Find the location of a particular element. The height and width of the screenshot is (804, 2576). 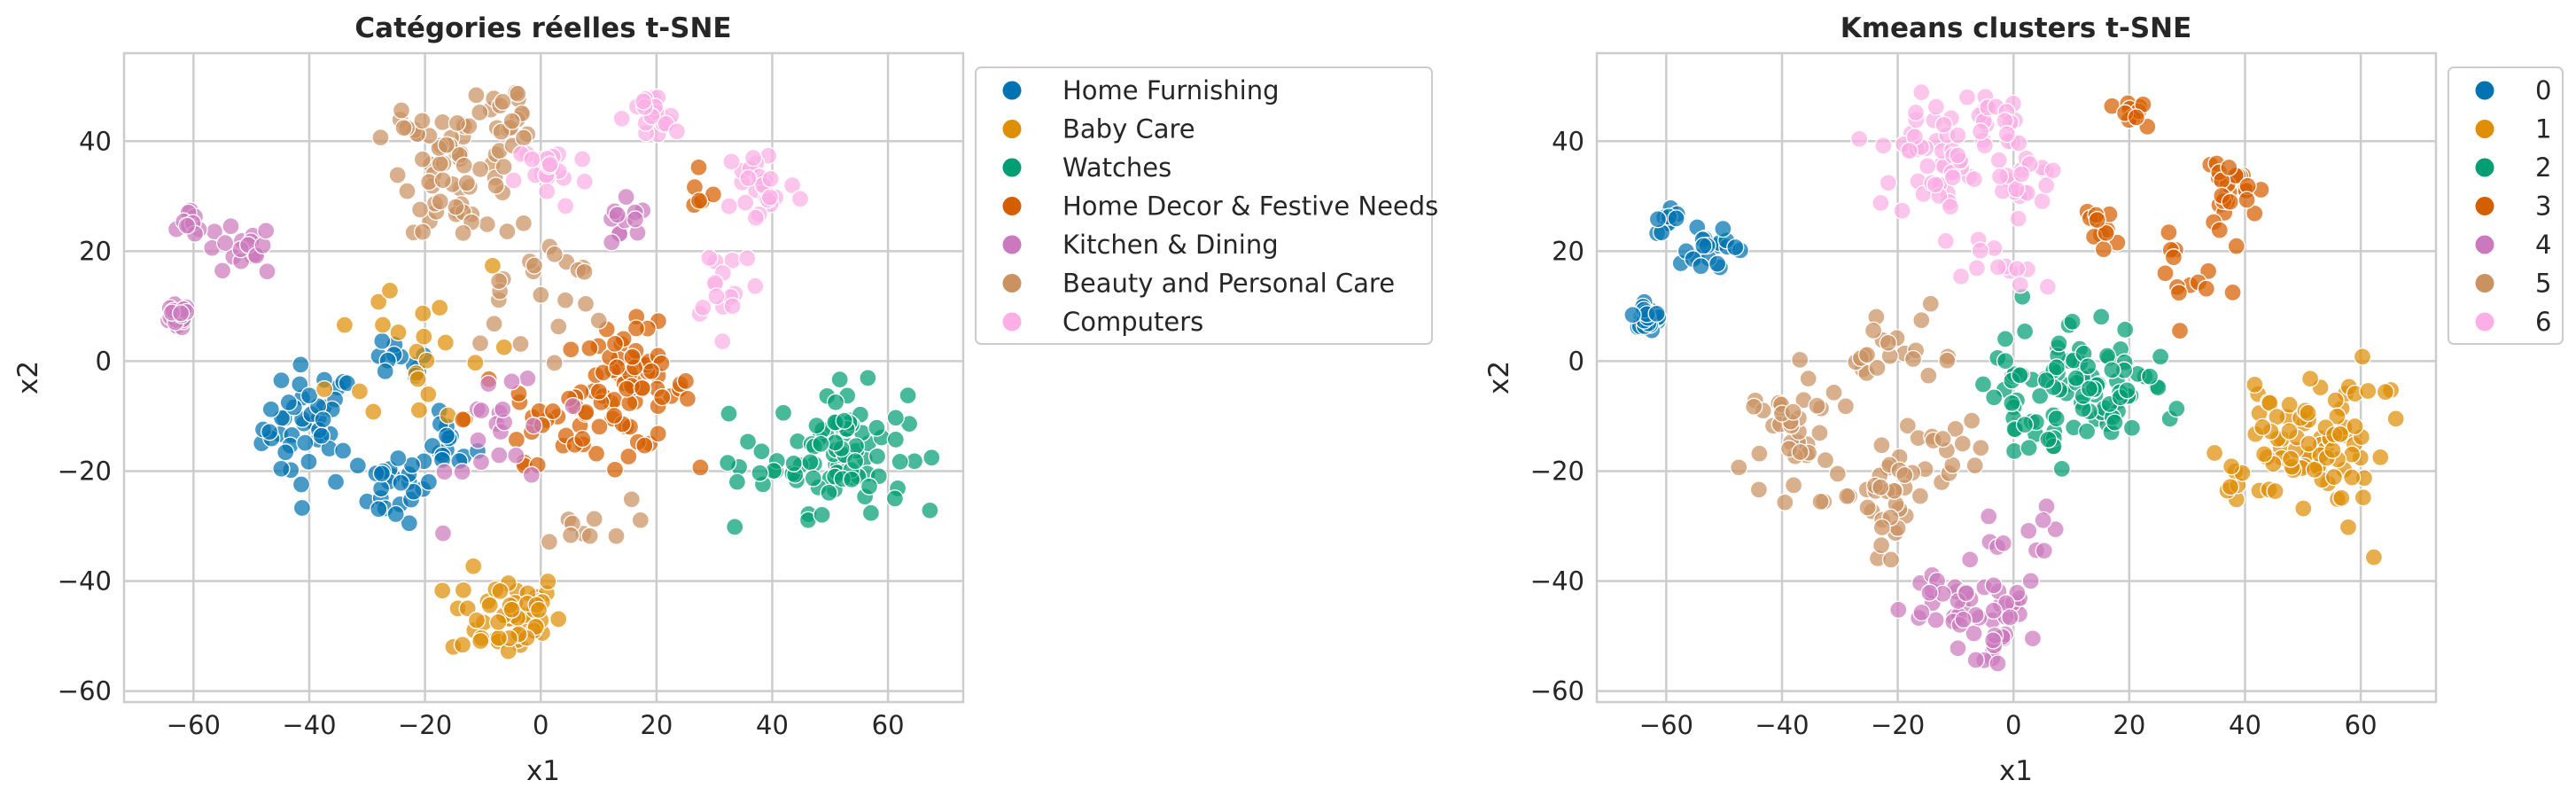

legend-label: 6 is located at coordinates (2543, 322).